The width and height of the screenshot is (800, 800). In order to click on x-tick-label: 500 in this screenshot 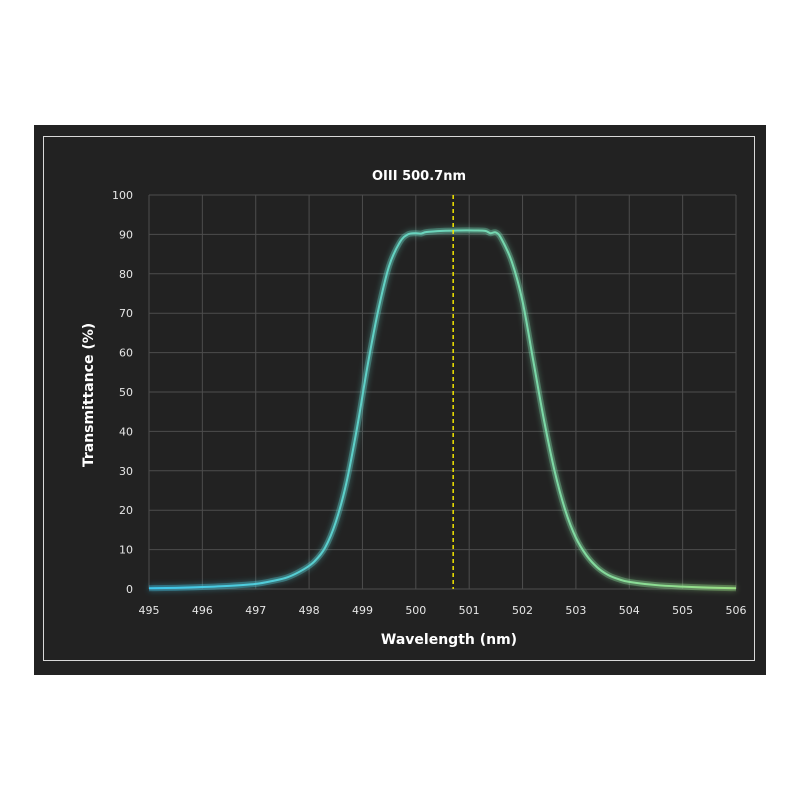, I will do `click(415, 610)`.